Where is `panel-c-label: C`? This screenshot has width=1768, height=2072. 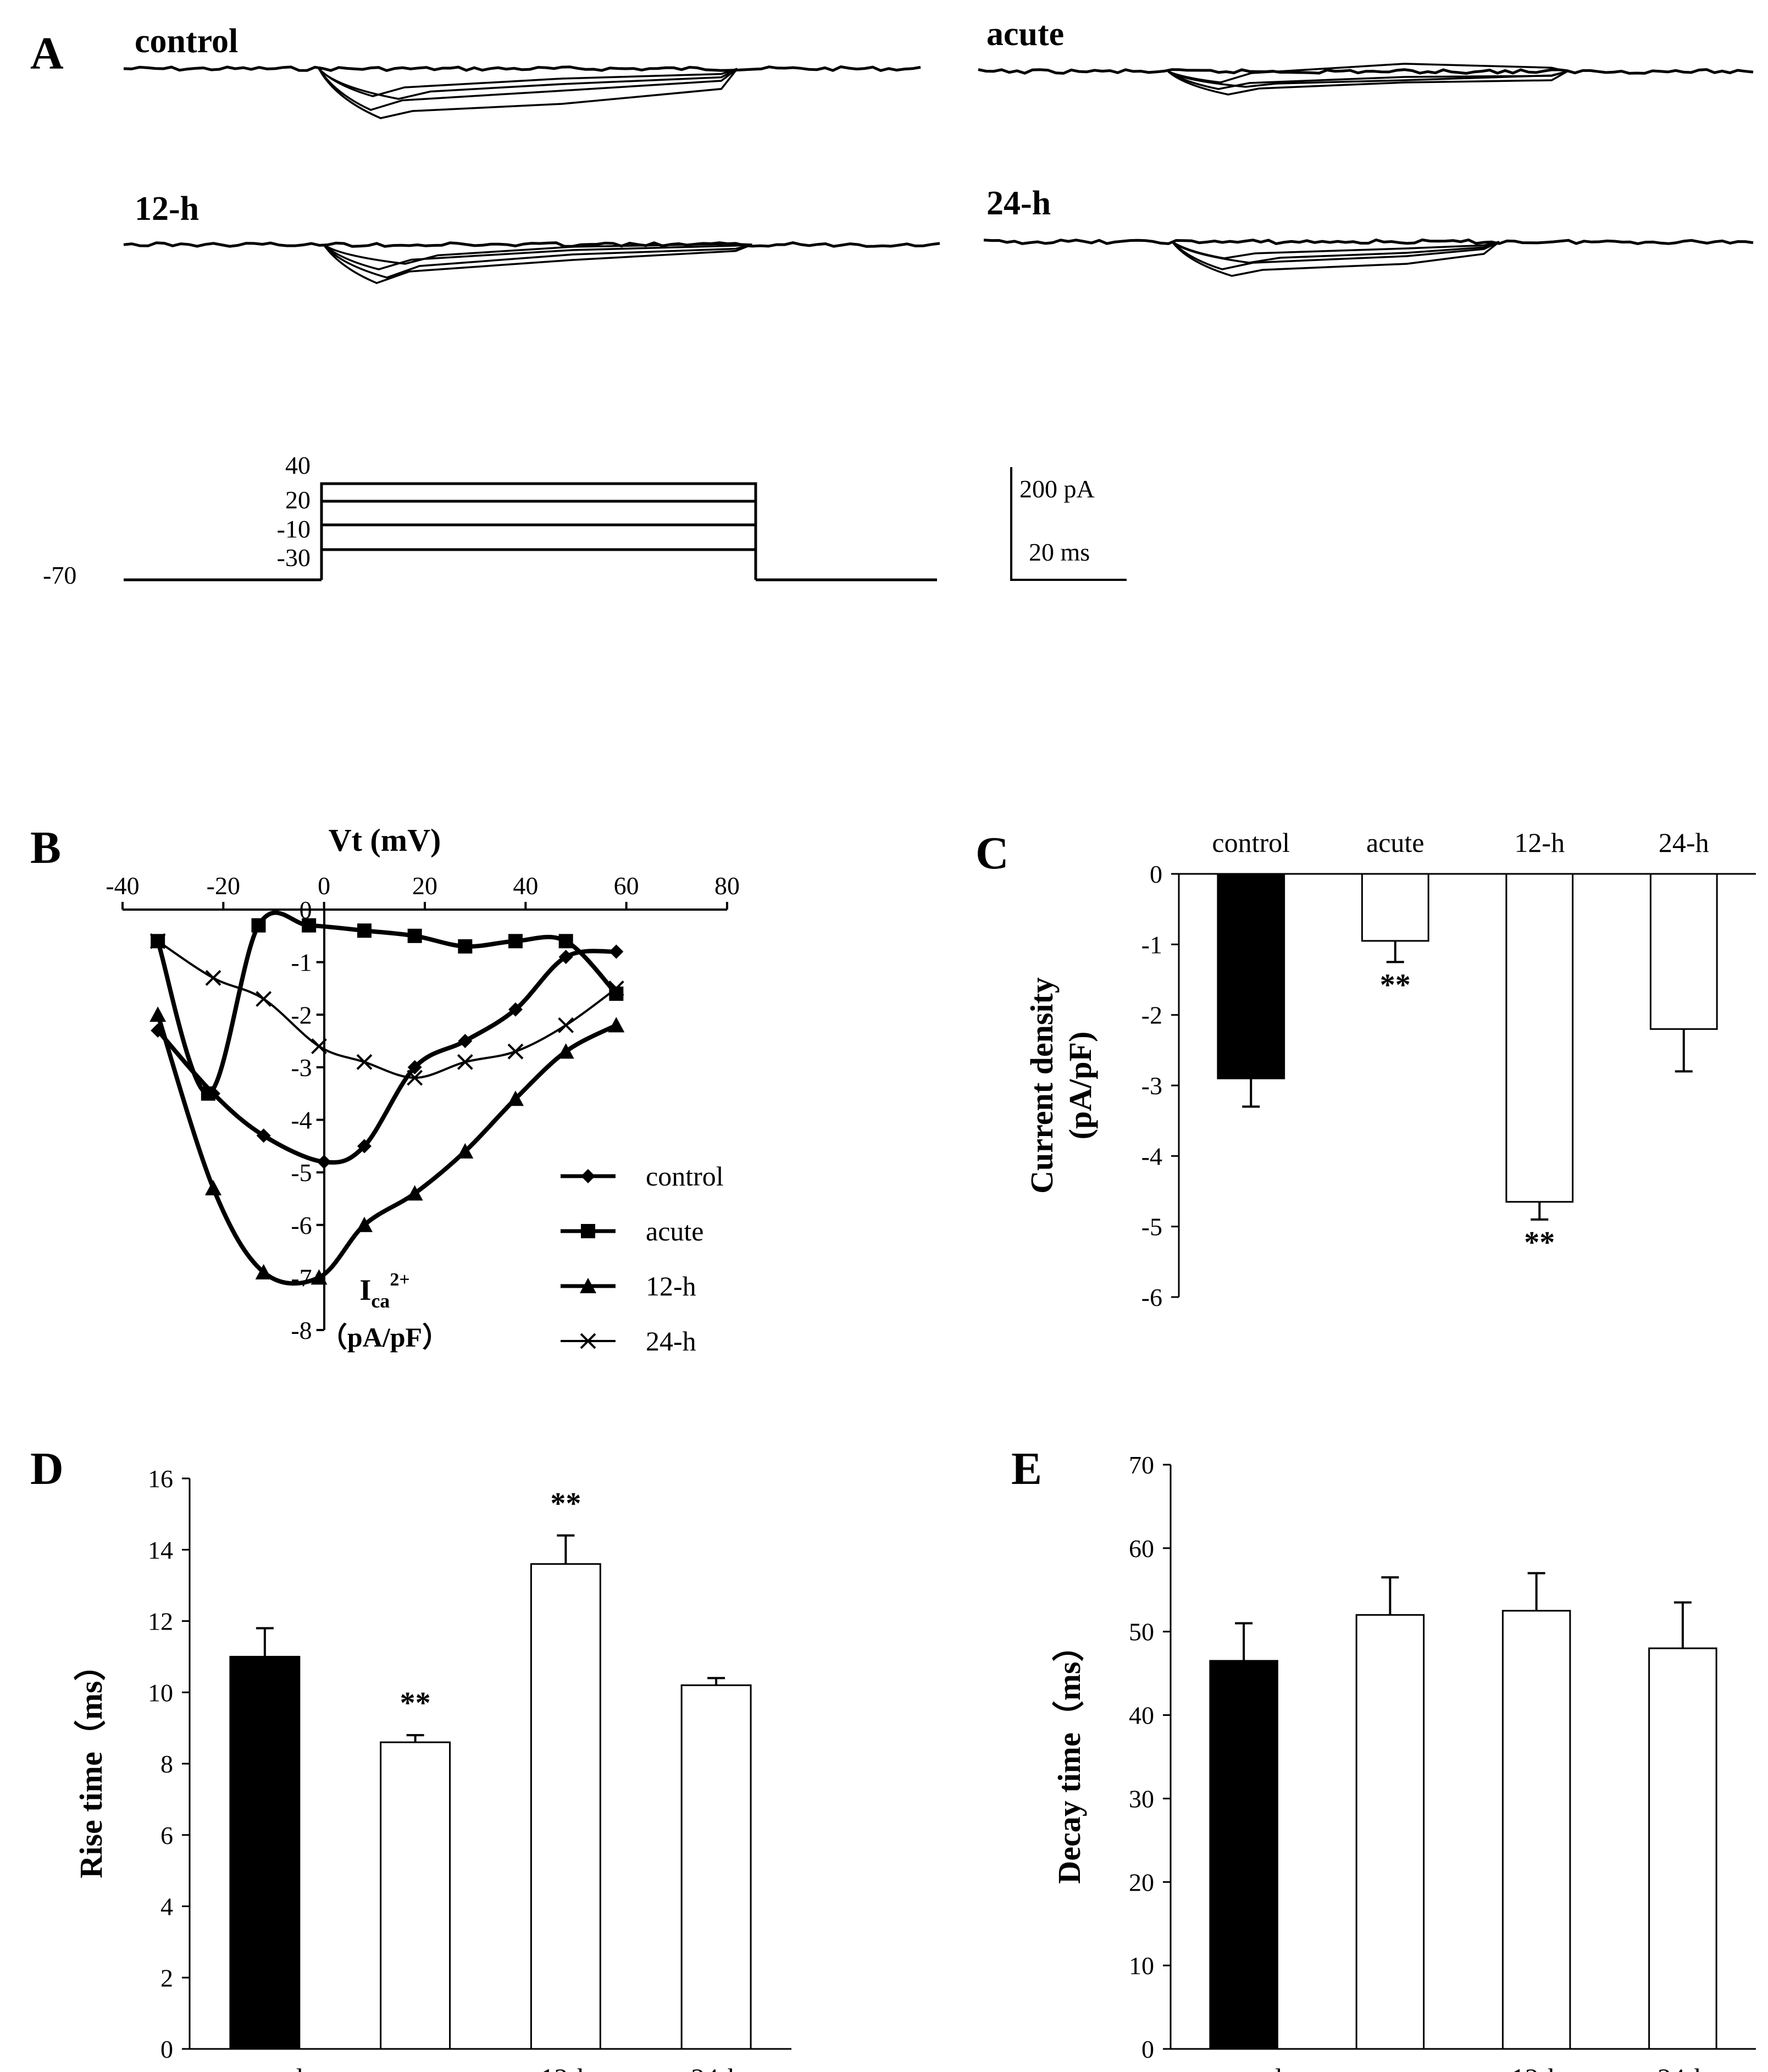 panel-c-label: C is located at coordinates (992, 853).